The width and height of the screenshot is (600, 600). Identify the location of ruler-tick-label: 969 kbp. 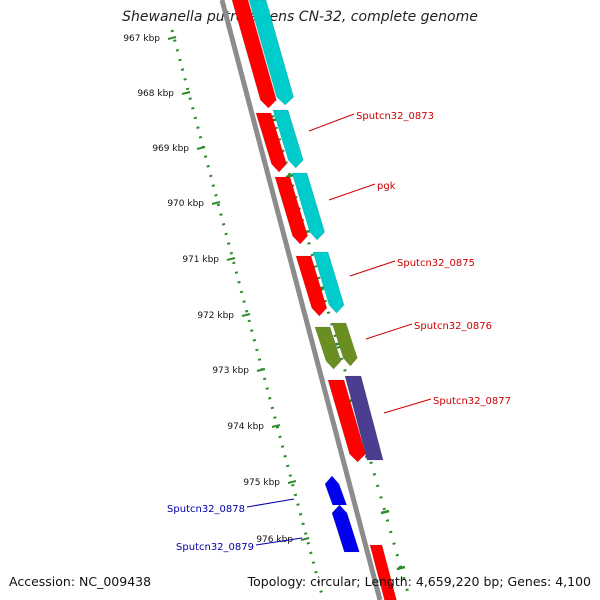
(170, 149).